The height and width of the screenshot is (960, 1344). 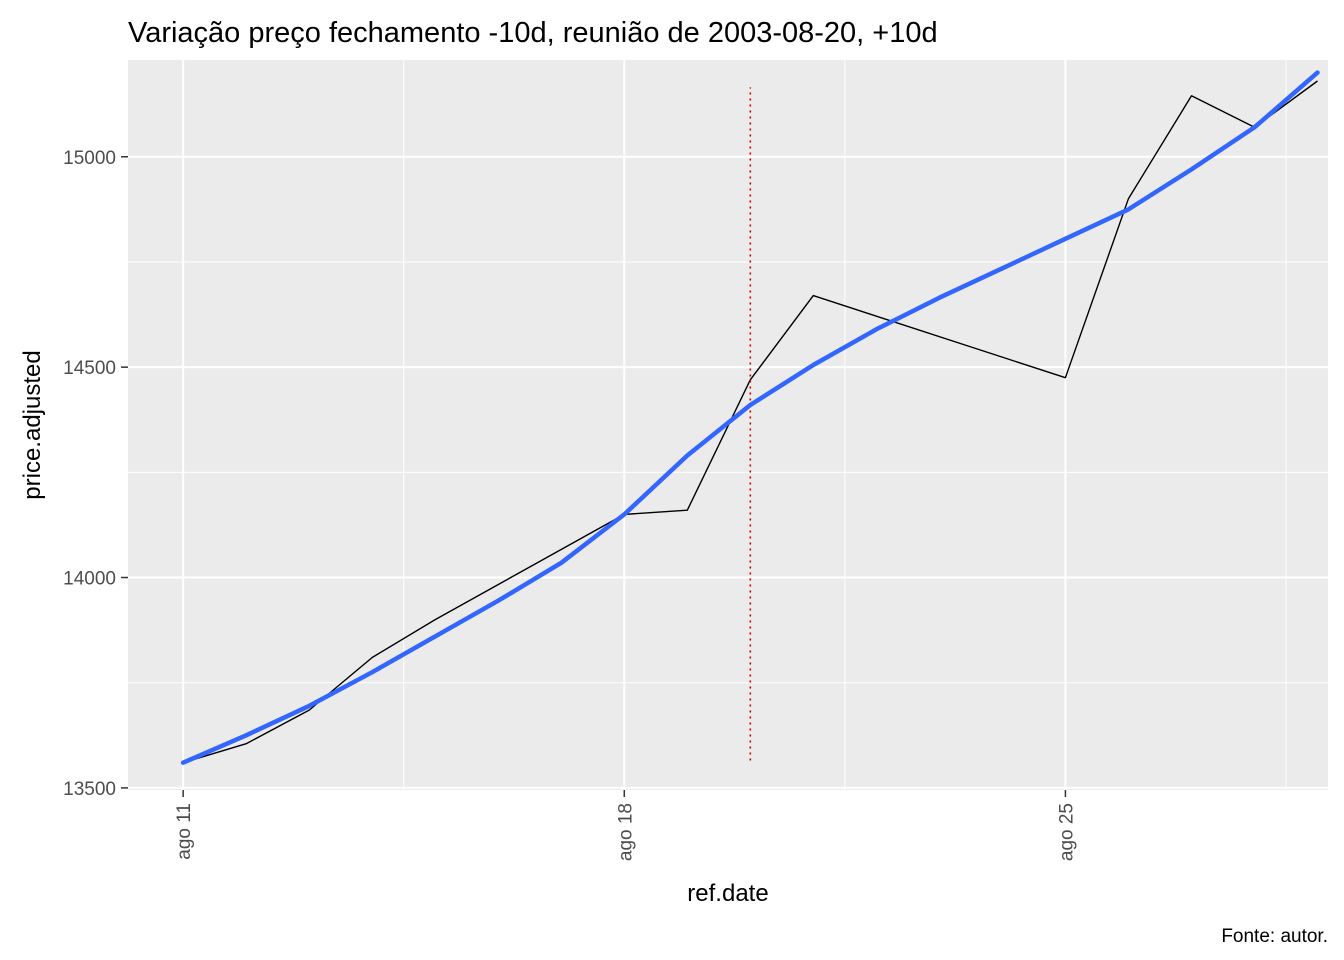 I want to click on y-tick-label: 14000, so click(x=89, y=579).